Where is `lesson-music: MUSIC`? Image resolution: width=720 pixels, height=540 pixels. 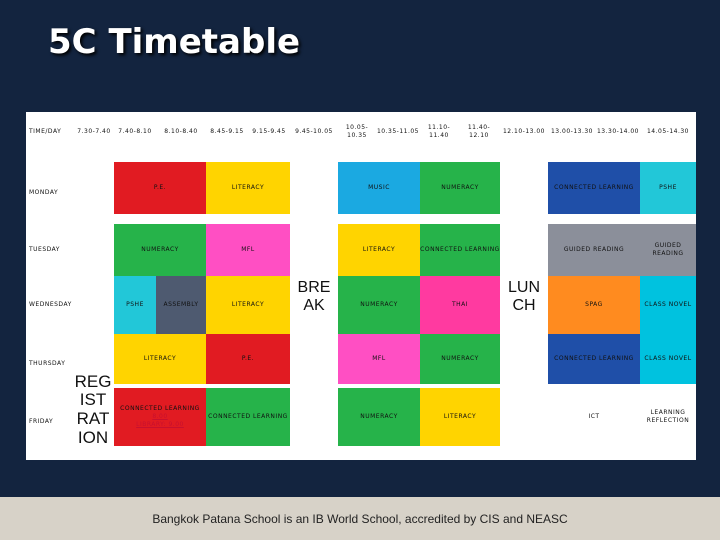 lesson-music: MUSIC is located at coordinates (379, 188).